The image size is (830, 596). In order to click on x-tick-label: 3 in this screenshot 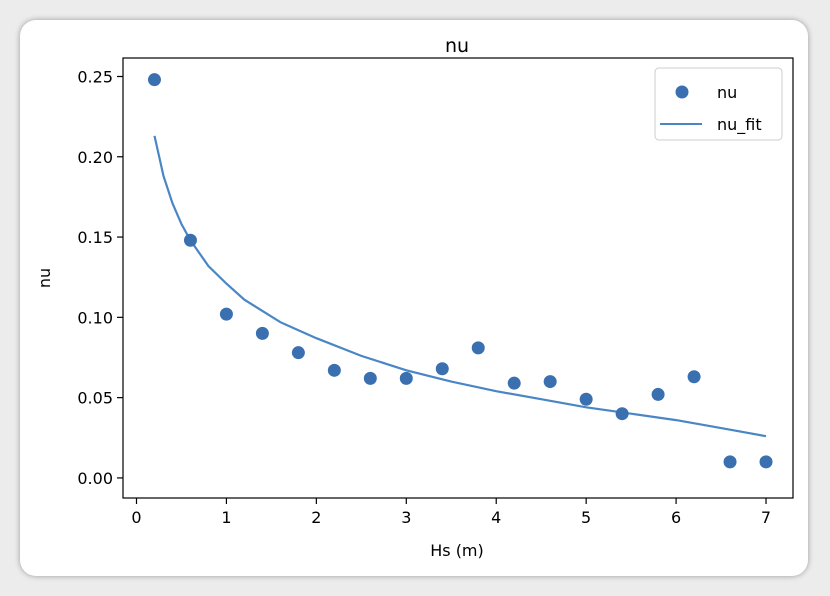, I will do `click(406, 517)`.